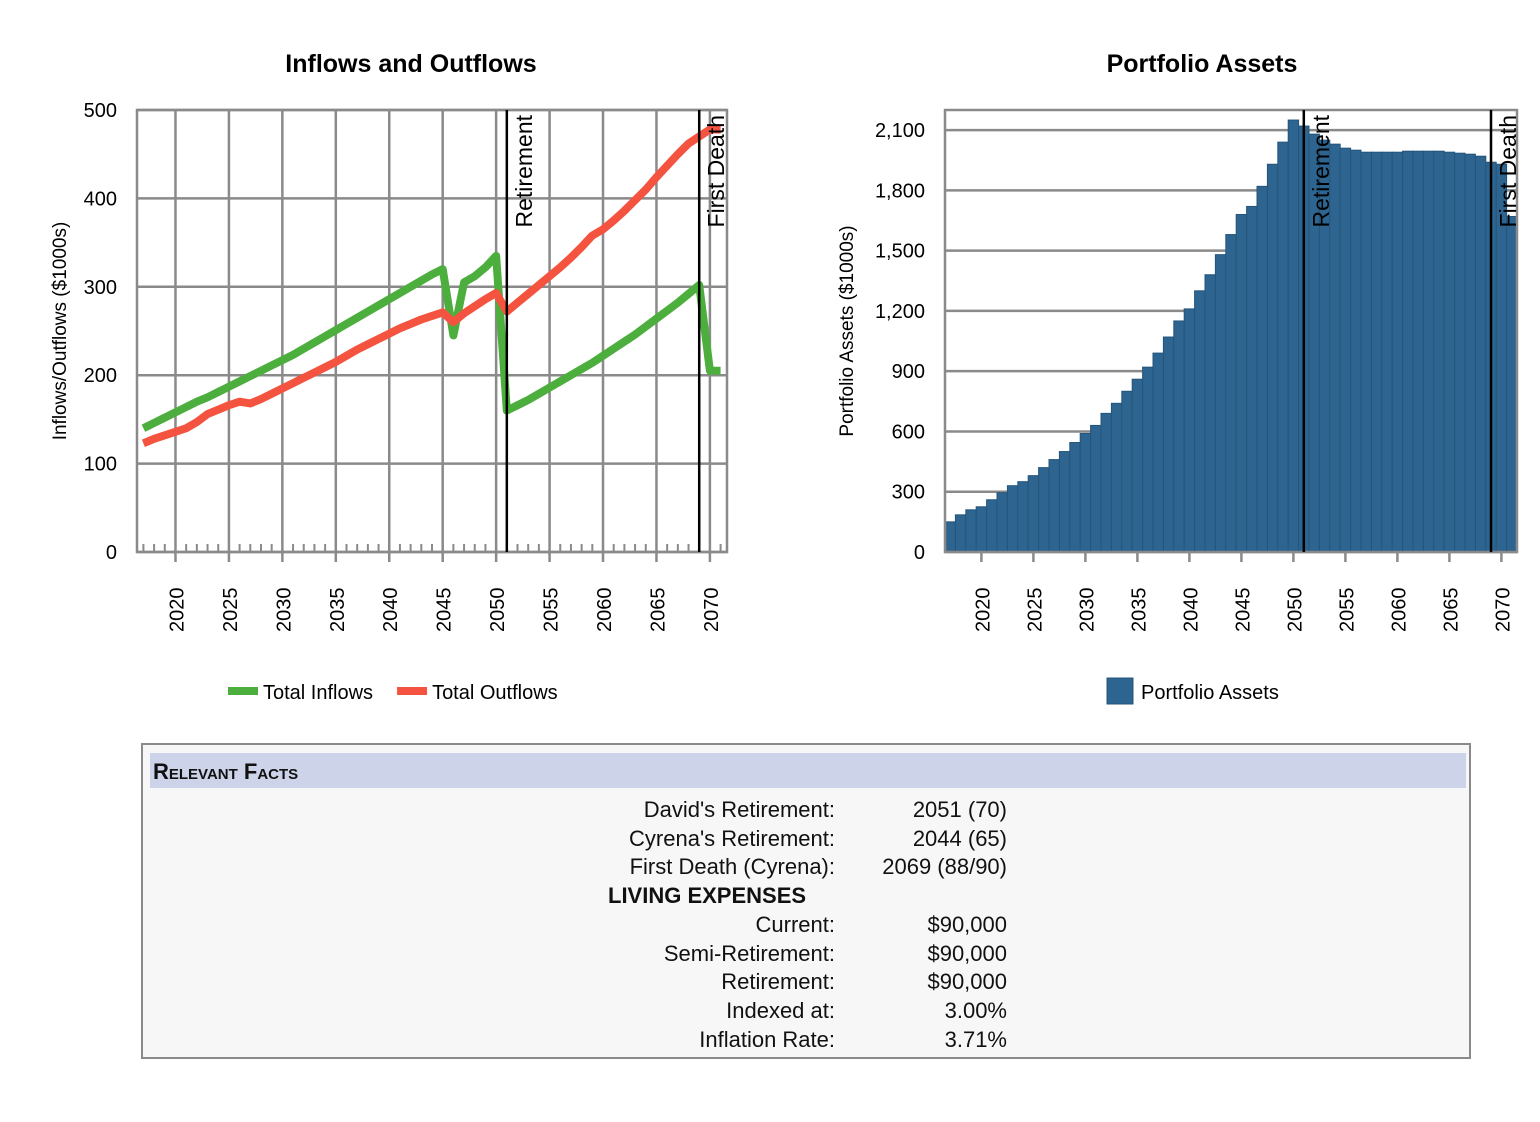  Describe the element at coordinates (778, 981) in the screenshot. I see `fact-label: Retirement:` at that location.